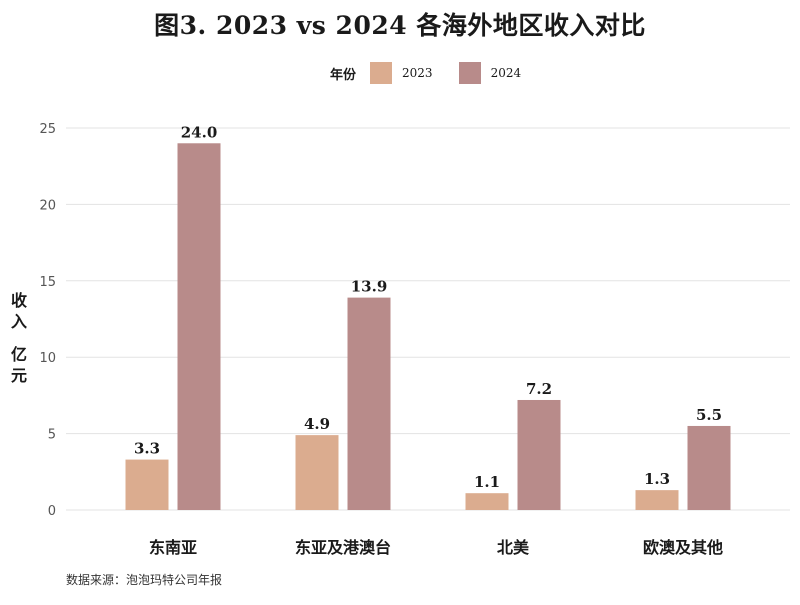 The width and height of the screenshot is (800, 605). Describe the element at coordinates (709, 415) in the screenshot. I see `data-label: 5.5` at that location.